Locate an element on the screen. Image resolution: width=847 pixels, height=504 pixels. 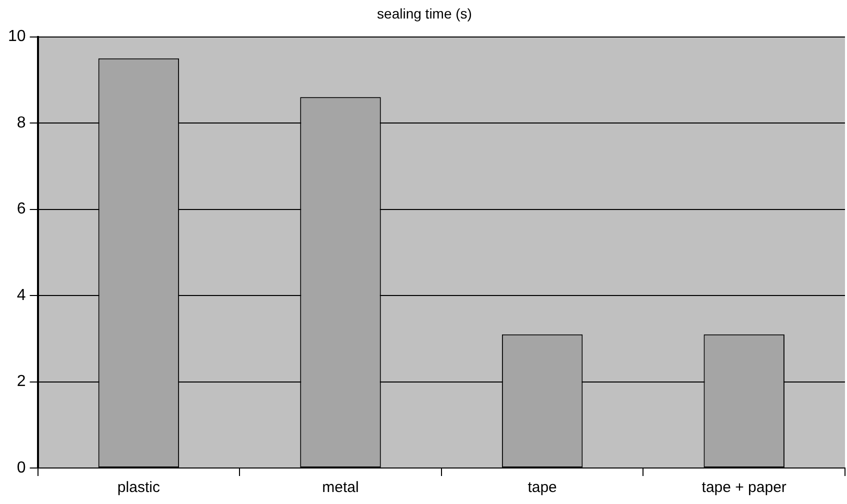
x-tick-label: tape + paper is located at coordinates (744, 487).